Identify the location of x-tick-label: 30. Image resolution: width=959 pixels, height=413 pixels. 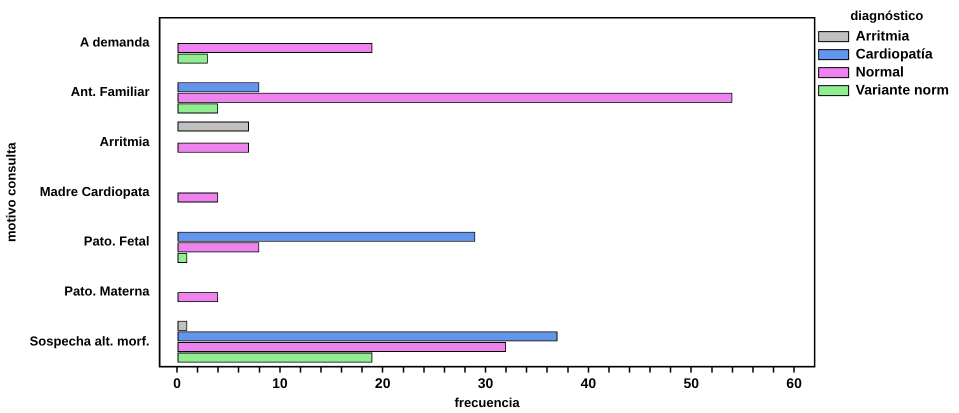
(486, 382).